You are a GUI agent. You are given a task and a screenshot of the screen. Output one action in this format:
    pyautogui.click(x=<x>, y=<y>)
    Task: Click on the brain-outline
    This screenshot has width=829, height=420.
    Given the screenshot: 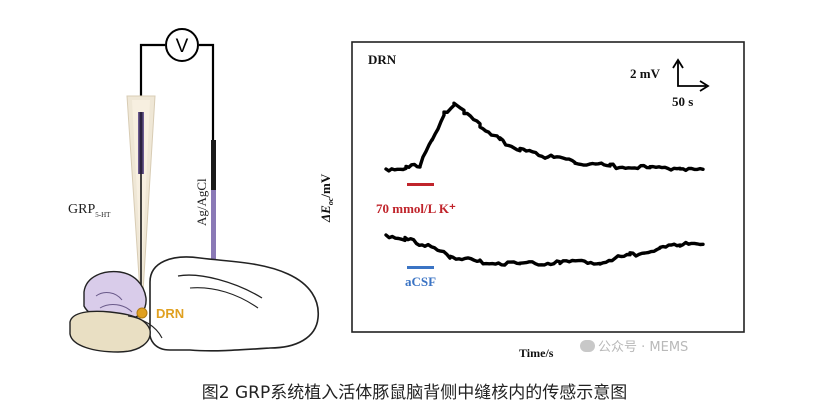 What is the action you would take?
    pyautogui.click(x=233, y=304)
    